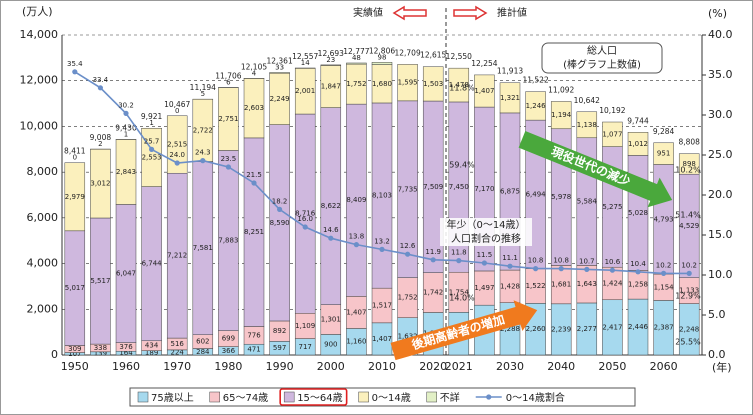  Describe the element at coordinates (638, 213) in the screenshot. I see `data-label: 5,028` at that location.